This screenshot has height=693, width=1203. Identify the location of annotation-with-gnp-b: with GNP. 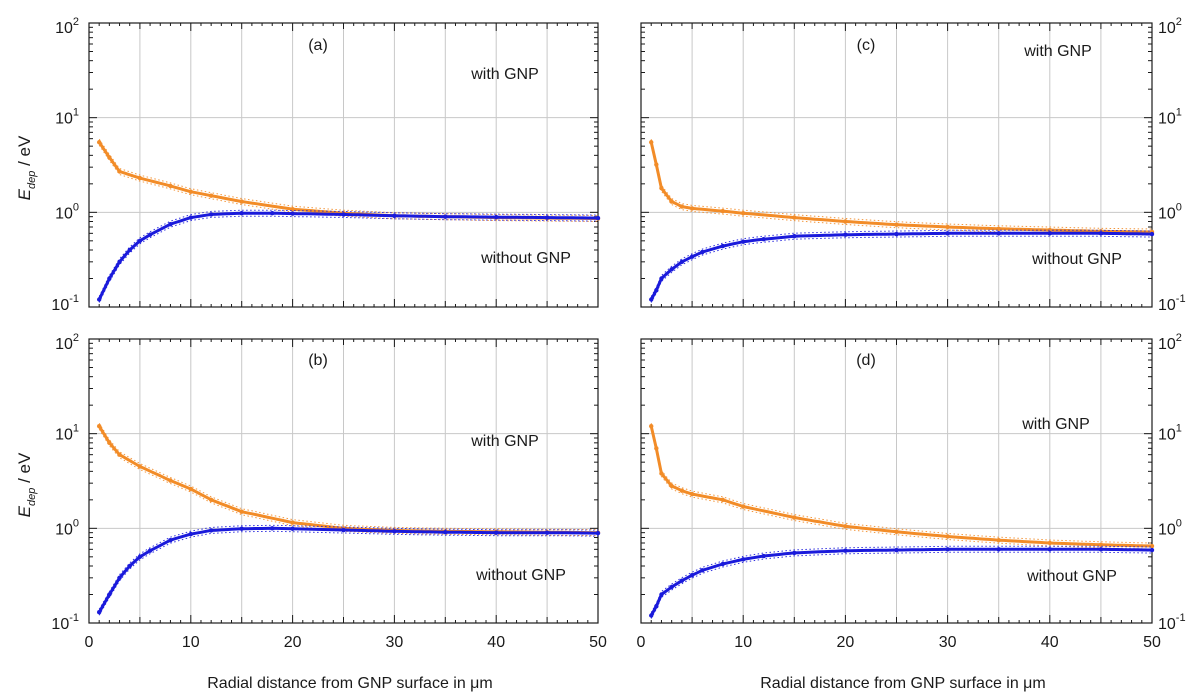
(504, 441).